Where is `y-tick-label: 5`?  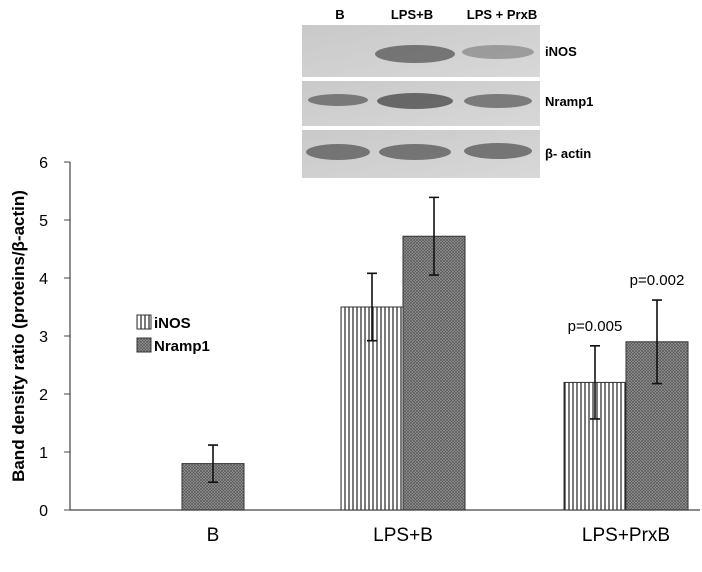
y-tick-label: 5 is located at coordinates (43, 221).